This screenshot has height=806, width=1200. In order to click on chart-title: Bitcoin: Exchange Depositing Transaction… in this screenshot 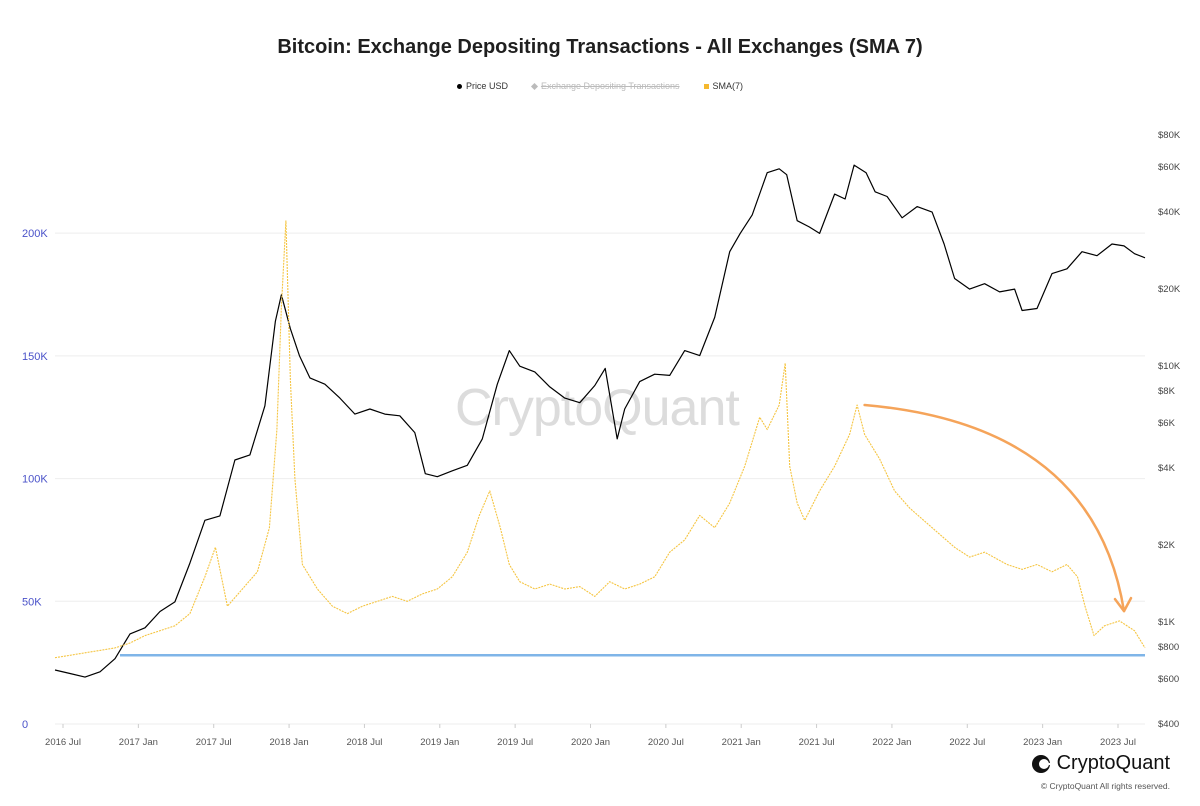, I will do `click(600, 47)`.